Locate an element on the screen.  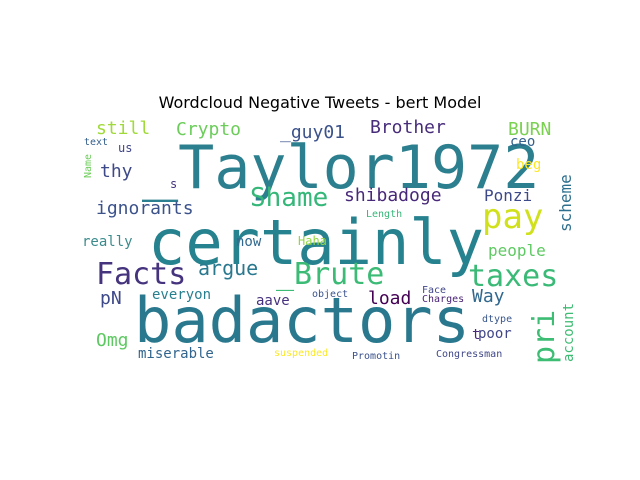
cloud-word: Way is located at coordinates (488, 296).